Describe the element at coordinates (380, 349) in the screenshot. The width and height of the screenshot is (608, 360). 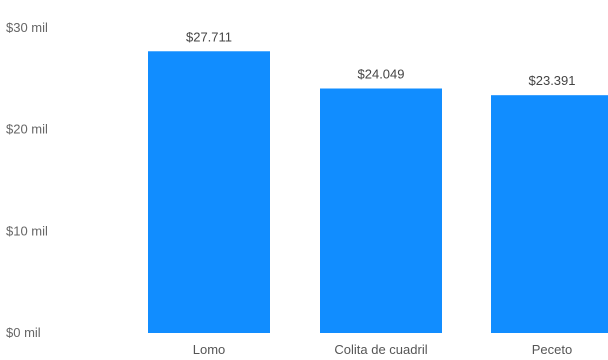
I see `x-tick-label: Colita de cuadril` at that location.